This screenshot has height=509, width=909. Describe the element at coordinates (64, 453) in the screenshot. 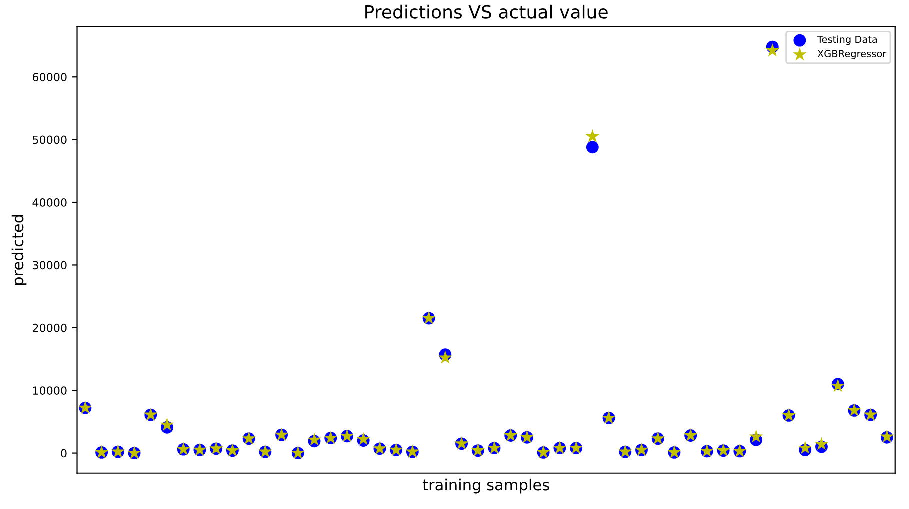

I see `y-tick-label: 0` at that location.